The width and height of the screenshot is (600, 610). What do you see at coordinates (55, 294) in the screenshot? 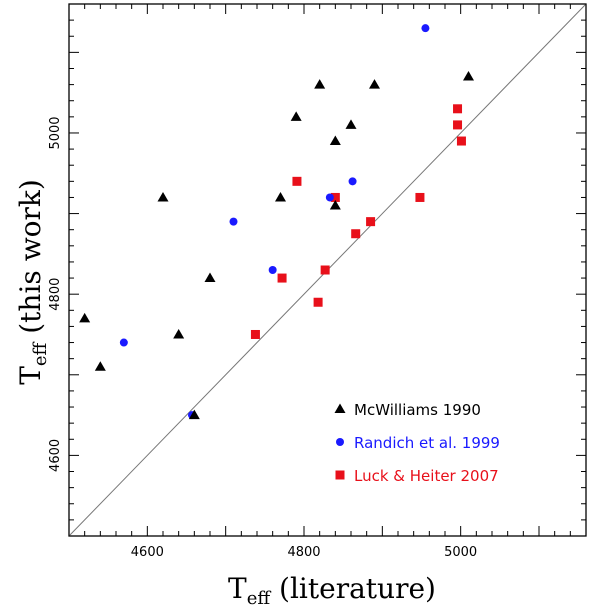
I see `y-tick-label: 4800` at bounding box center [55, 294].